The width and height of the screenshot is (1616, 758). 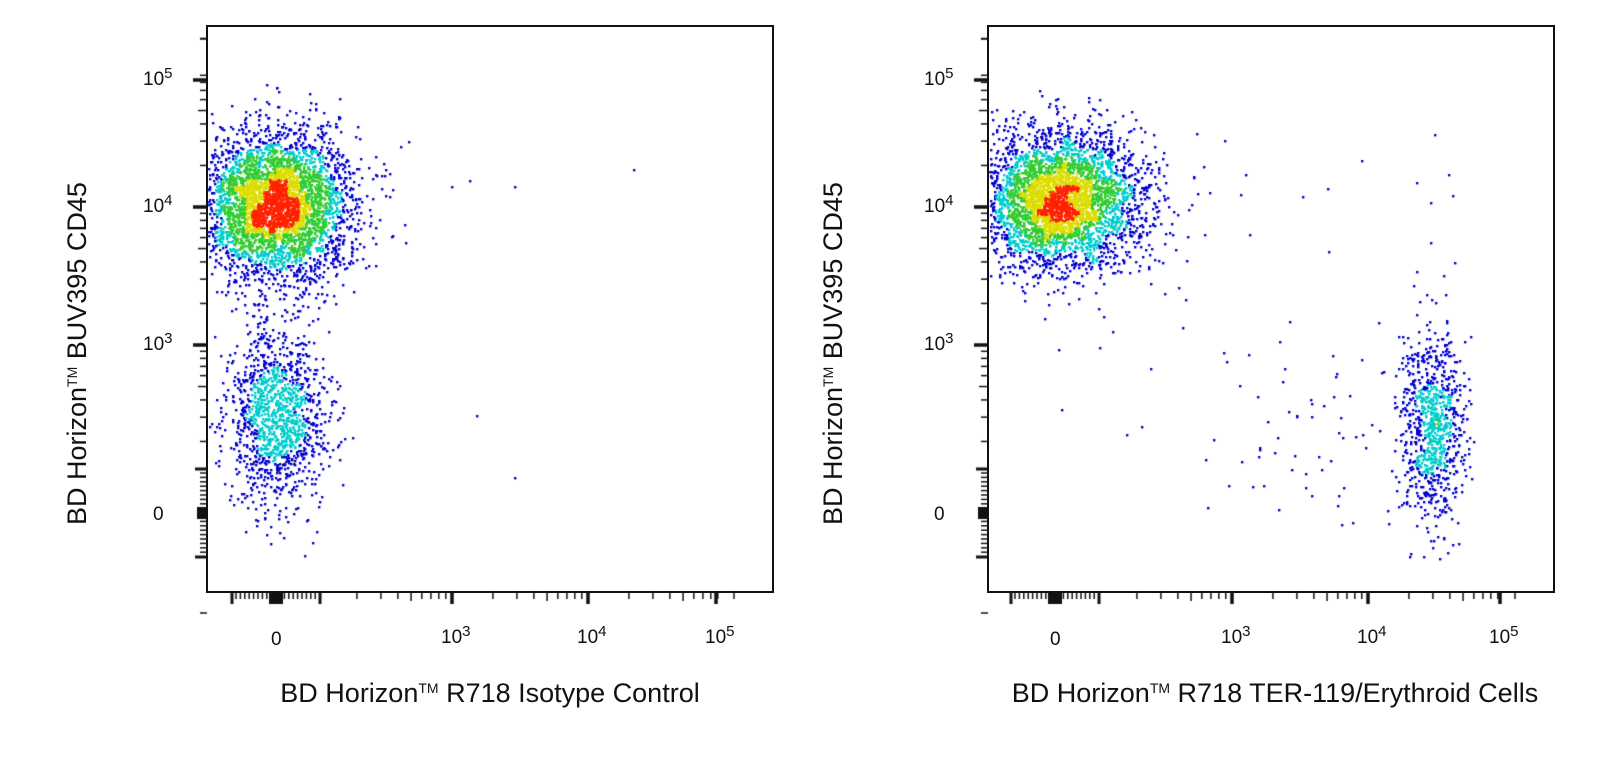 I want to click on right-x-tick-1e4: 10⁴, so click(x=1372, y=635).